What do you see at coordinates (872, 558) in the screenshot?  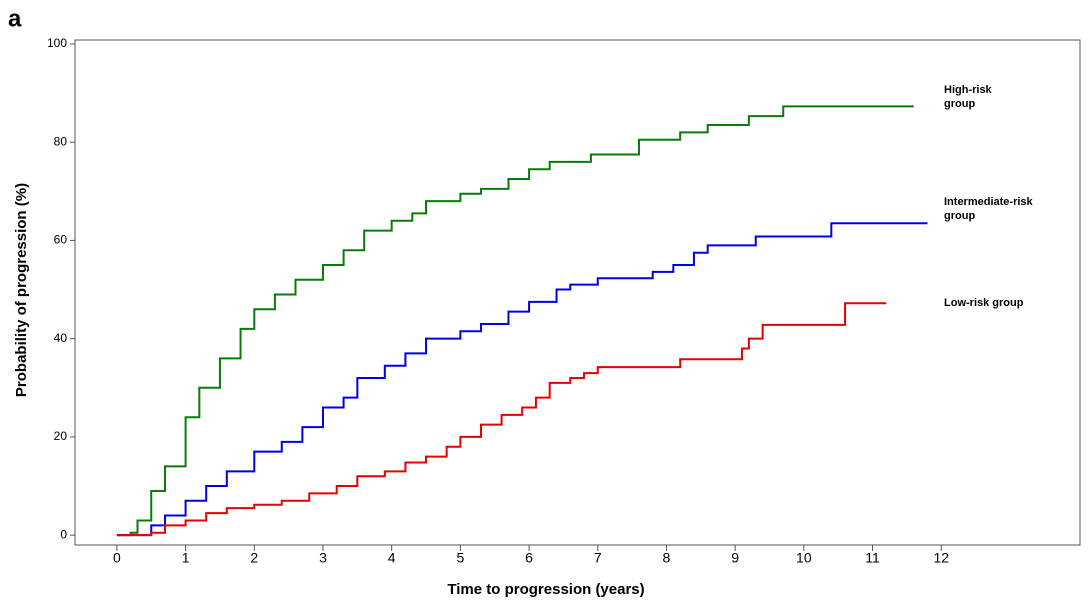 I see `x-tick-label: 11` at bounding box center [872, 558].